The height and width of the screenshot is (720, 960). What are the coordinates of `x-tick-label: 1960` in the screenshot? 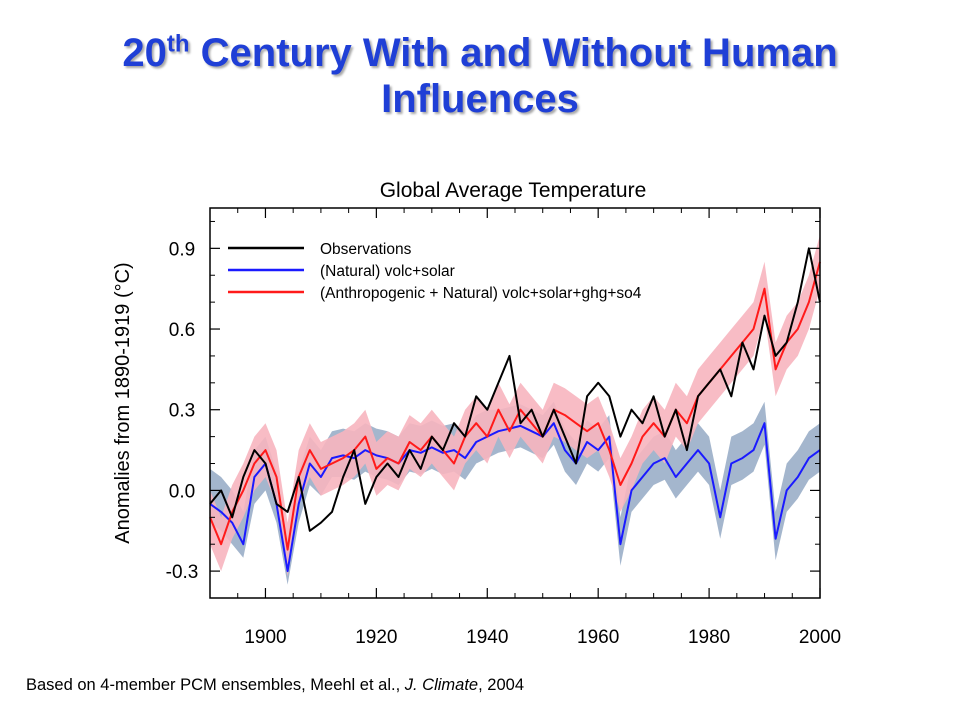 It's located at (598, 637).